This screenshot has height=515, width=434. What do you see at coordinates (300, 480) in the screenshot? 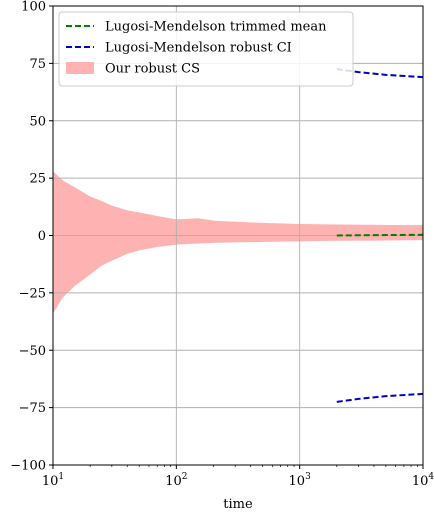
I see `x-tick-label: 10³` at bounding box center [300, 480].